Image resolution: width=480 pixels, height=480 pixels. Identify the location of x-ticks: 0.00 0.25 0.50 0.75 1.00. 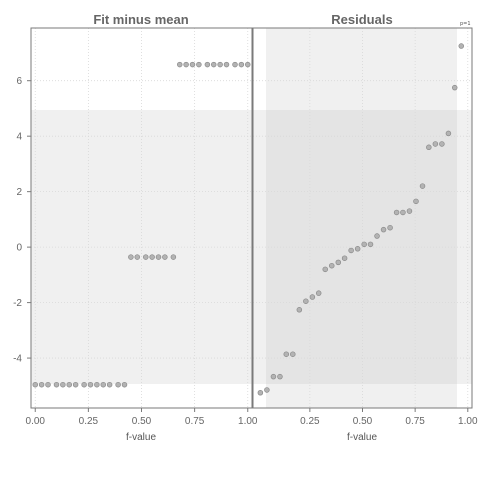
(142, 417).